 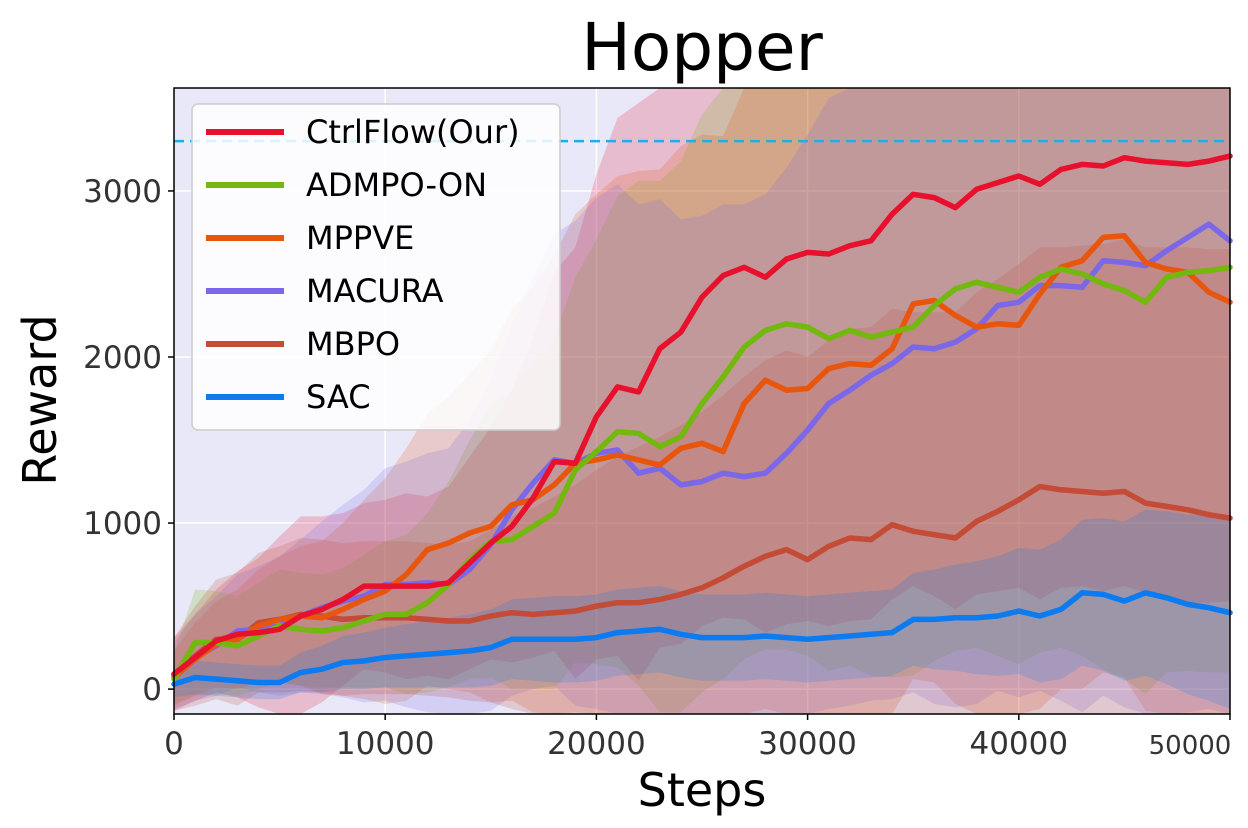 I want to click on y-tick-label: 2000, so click(x=122, y=358).